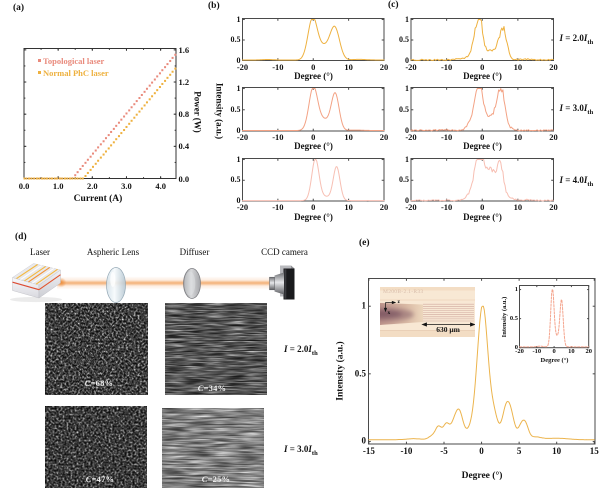 Image resolution: width=600 pixels, height=490 pixels. Describe the element at coordinates (448, 312) in the screenshot. I see `grating-lines` at that location.